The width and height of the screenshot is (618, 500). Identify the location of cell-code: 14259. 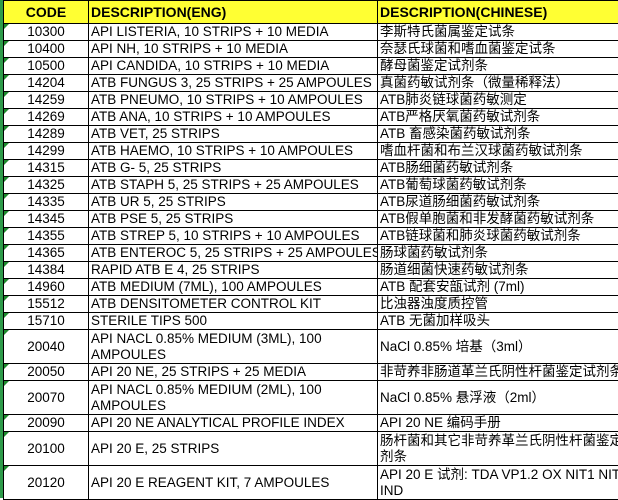
(46, 100).